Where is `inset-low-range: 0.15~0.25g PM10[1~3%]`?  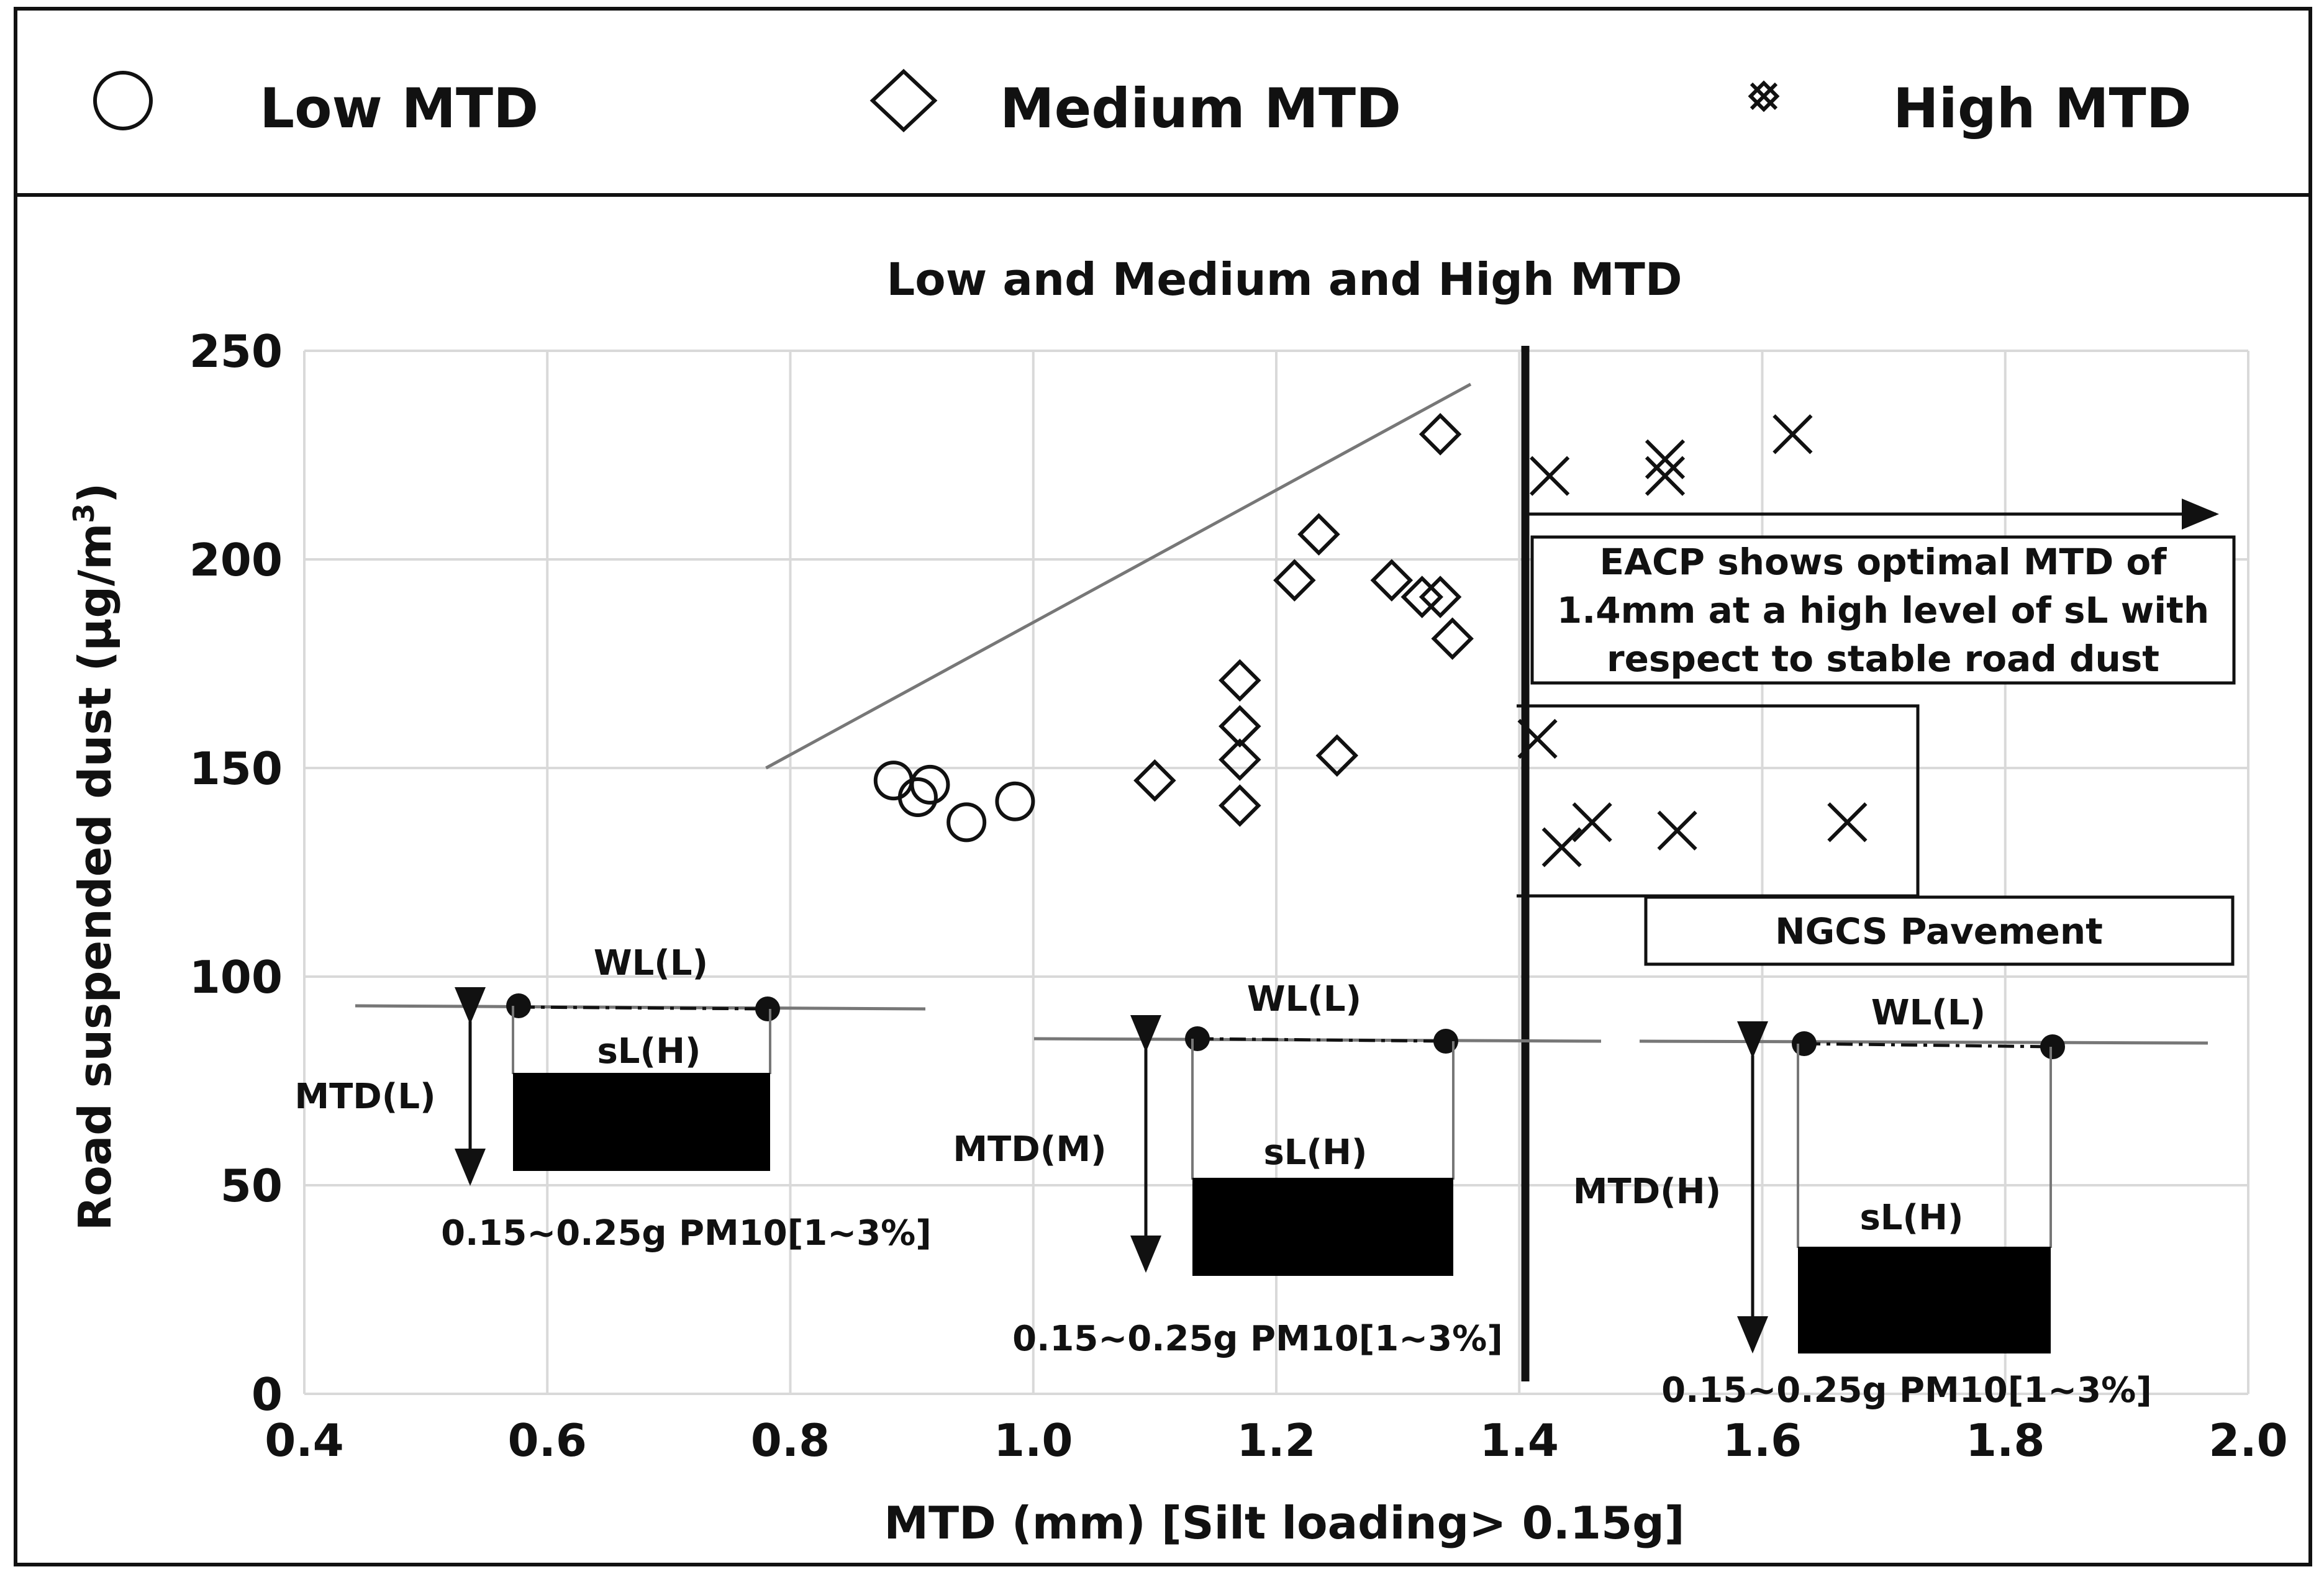 inset-low-range: 0.15~0.25g PM10[1~3%] is located at coordinates (686, 1234).